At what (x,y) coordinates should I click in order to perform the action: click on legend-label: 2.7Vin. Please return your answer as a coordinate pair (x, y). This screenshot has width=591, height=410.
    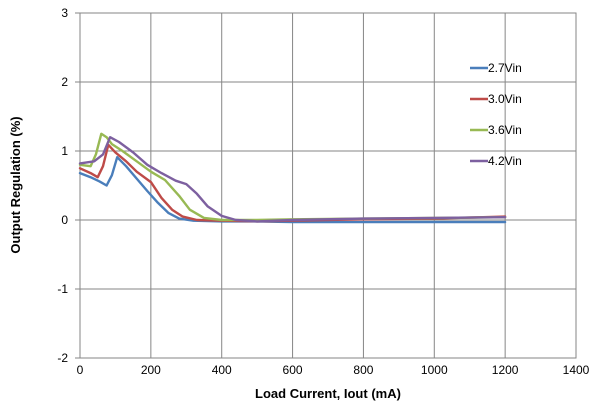
    Looking at the image, I should click on (505, 68).